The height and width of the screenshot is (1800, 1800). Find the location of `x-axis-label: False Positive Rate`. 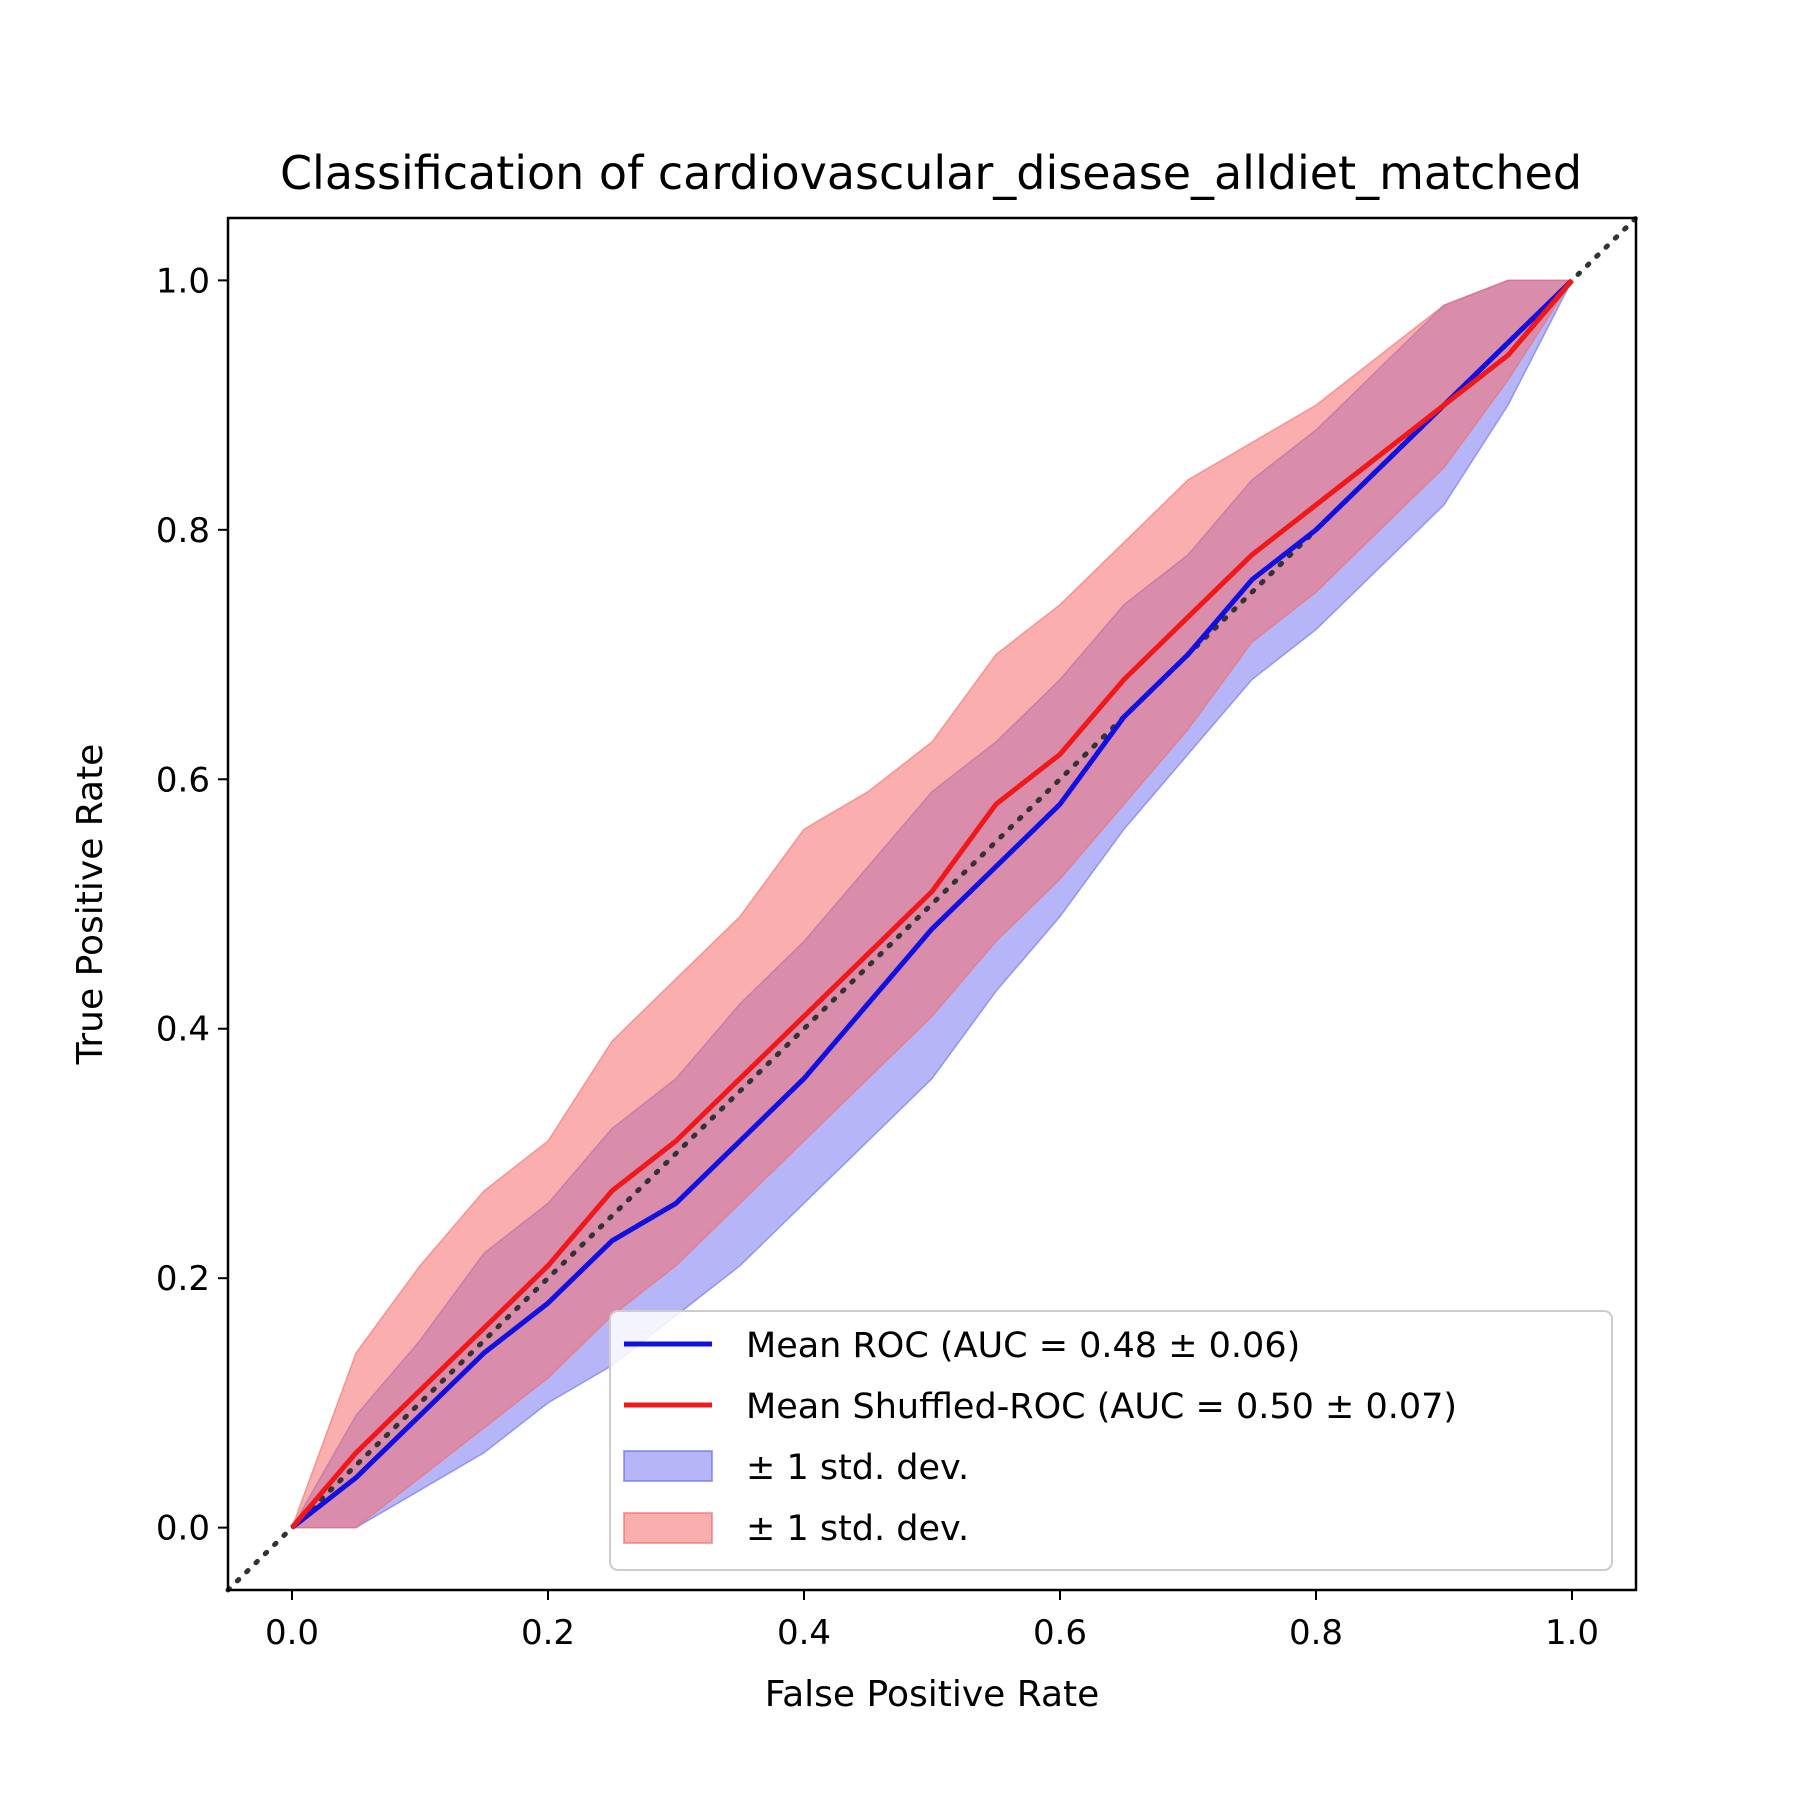

x-axis-label: False Positive Rate is located at coordinates (932, 1694).